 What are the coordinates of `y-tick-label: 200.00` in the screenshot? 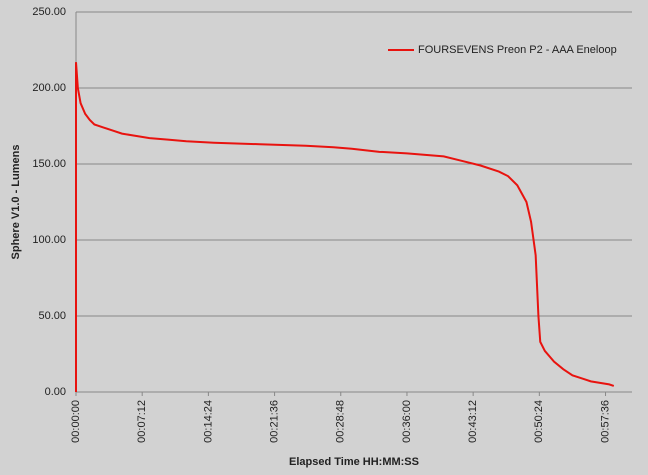 It's located at (49, 88).